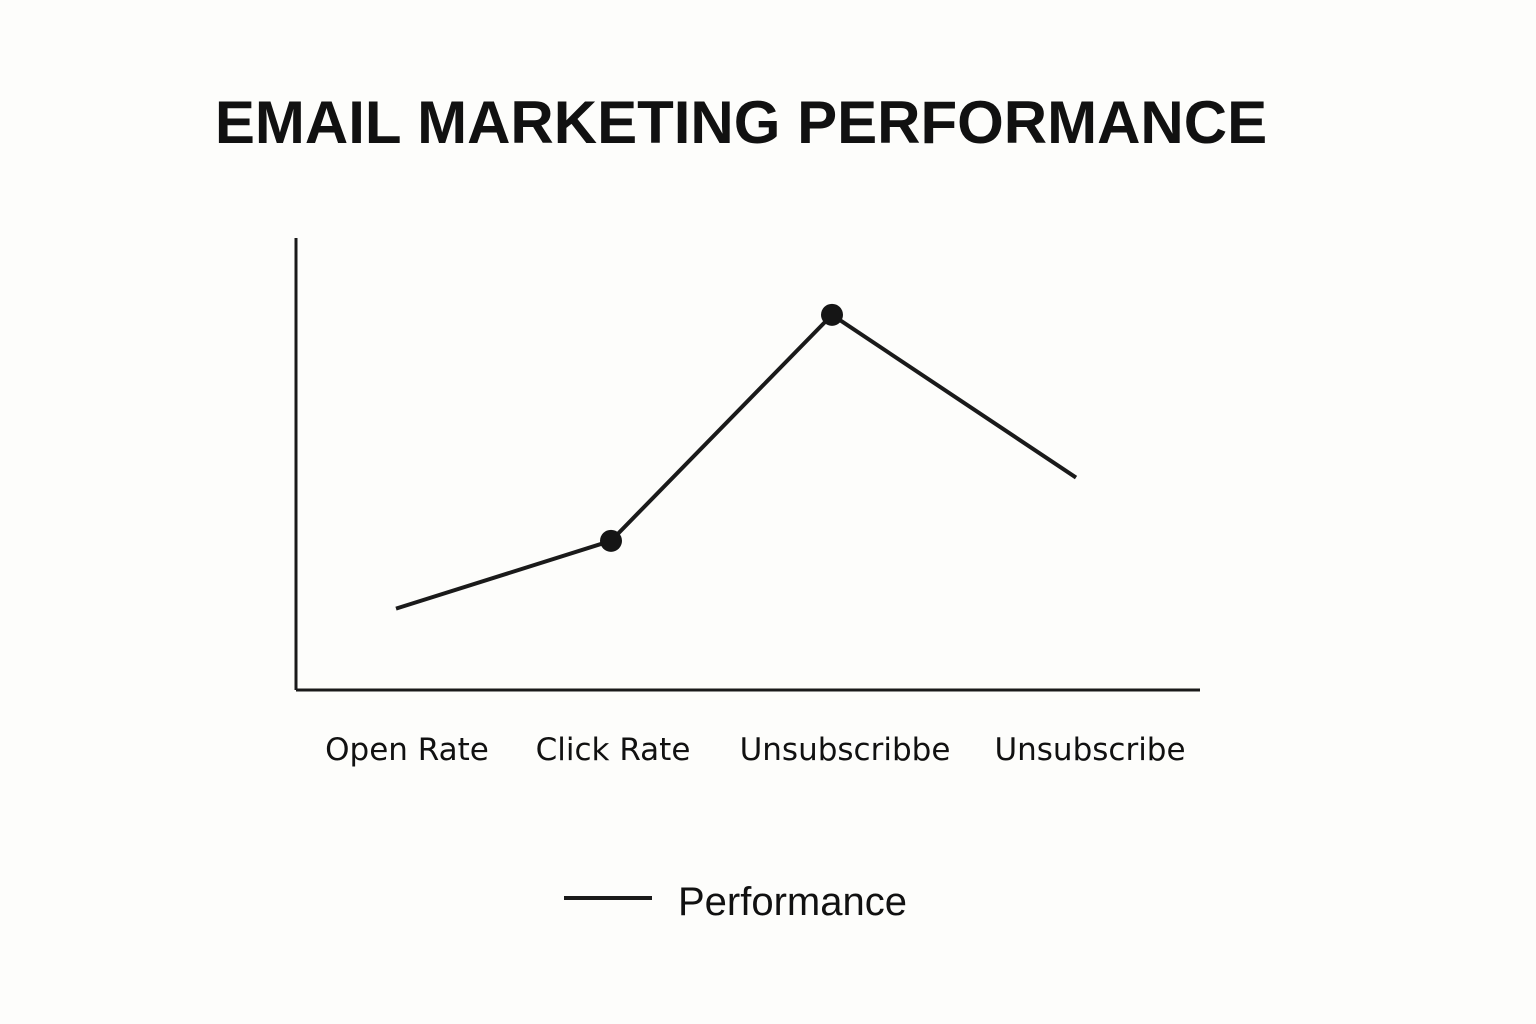  Describe the element at coordinates (741, 122) in the screenshot. I see `chart-title: EMAIL MARKETING PERFORMANCE` at that location.